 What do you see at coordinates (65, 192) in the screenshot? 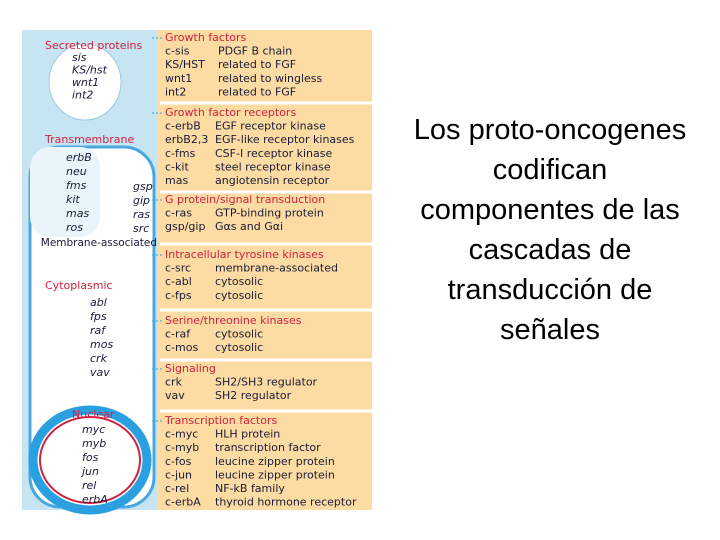
I see `transmembrane-zone` at bounding box center [65, 192].